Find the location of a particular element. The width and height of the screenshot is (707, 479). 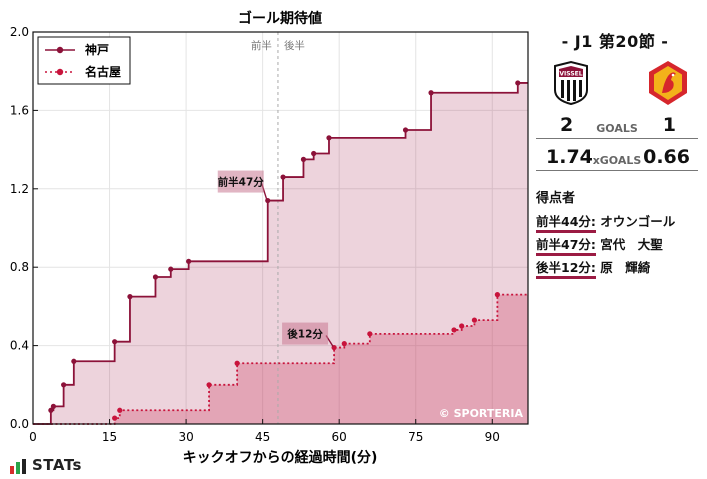

x-tick-label: 60 is located at coordinates (339, 437).